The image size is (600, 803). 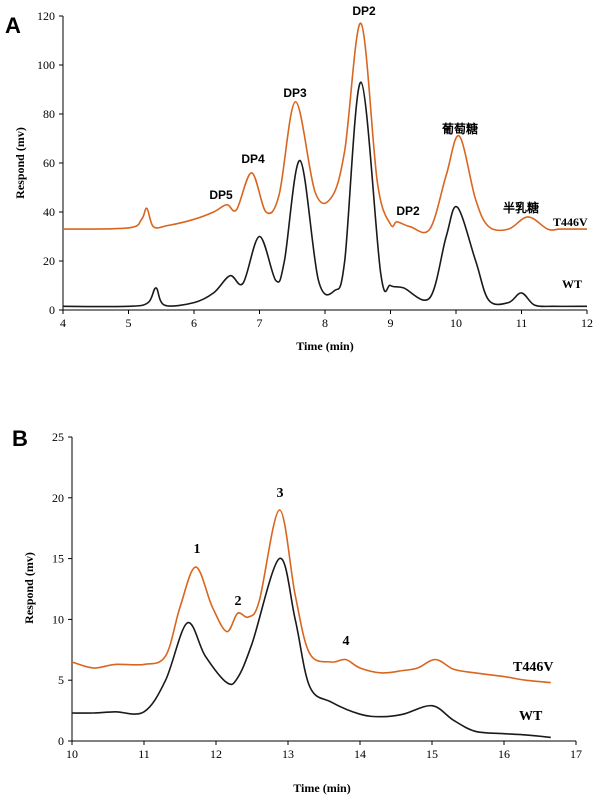 What do you see at coordinates (20, 163) in the screenshot?
I see `panel-a-ylabel: Respond (mv)` at bounding box center [20, 163].